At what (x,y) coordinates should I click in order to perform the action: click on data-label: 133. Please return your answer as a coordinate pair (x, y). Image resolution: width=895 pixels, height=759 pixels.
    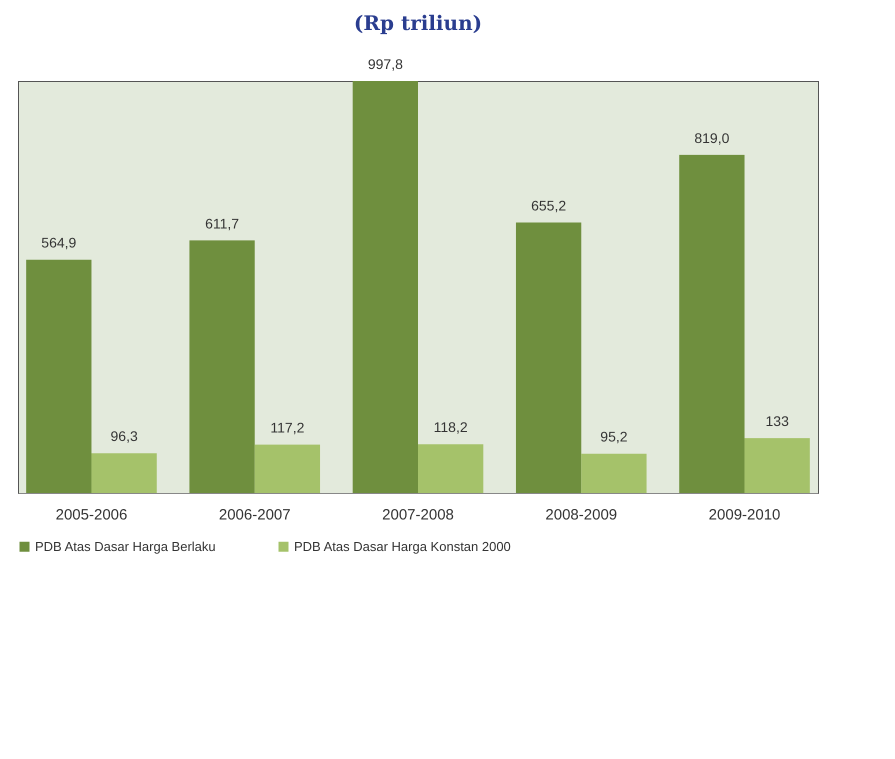
    Looking at the image, I should click on (778, 421).